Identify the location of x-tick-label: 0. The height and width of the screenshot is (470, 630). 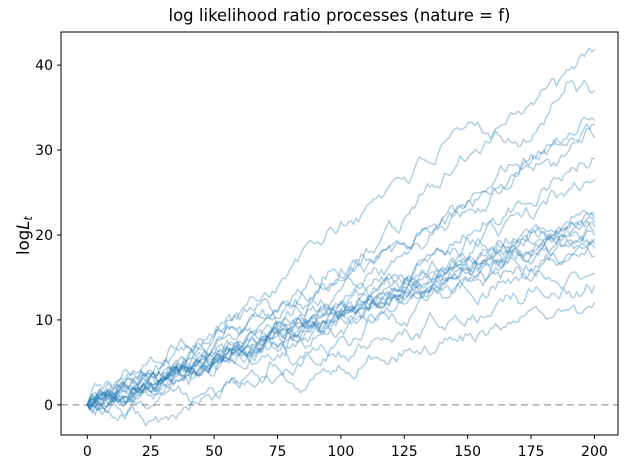
(87, 452).